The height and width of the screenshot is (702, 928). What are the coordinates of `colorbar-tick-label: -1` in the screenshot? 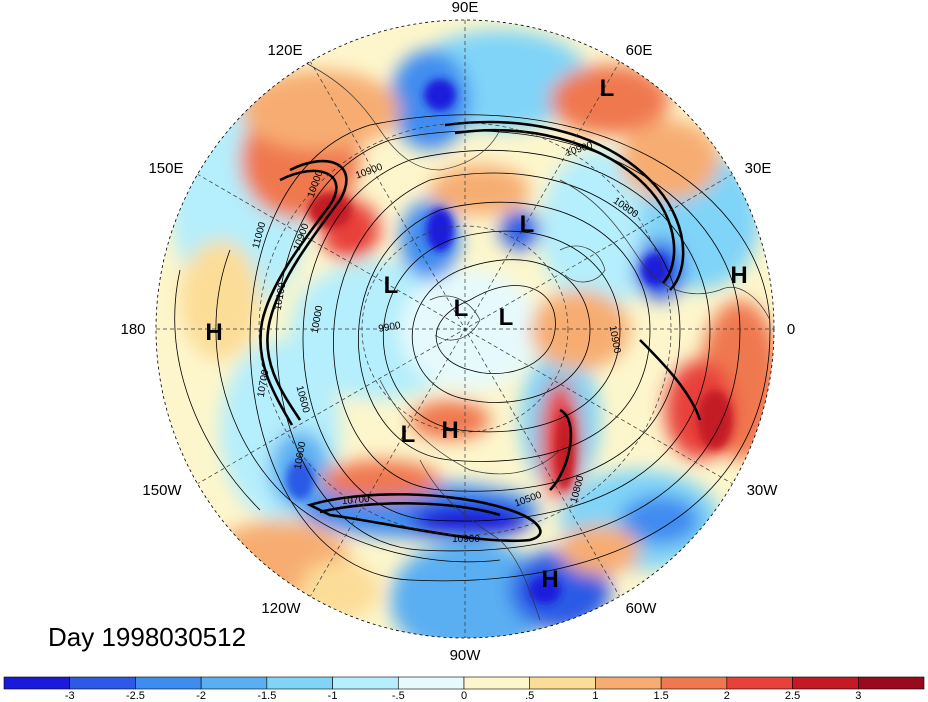 It's located at (333, 696).